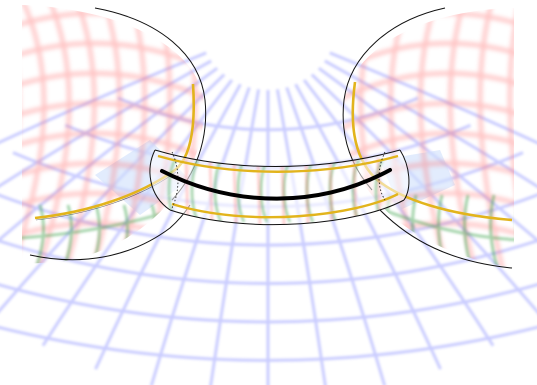  Describe the element at coordinates (446, 239) in the screenshot. I see `right-sphere-bottom-outline` at that location.